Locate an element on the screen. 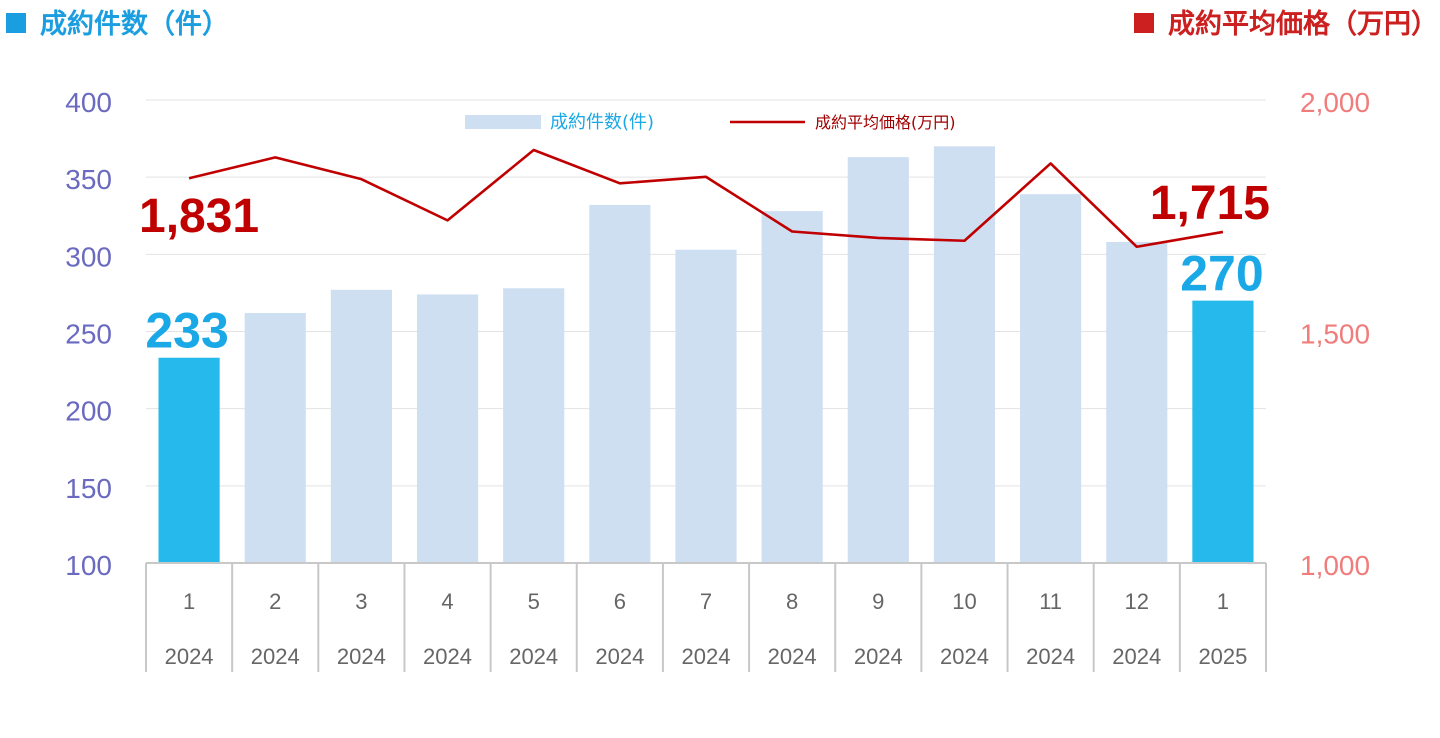 The width and height of the screenshot is (1440, 738). month-label: 6 is located at coordinates (620, 601).